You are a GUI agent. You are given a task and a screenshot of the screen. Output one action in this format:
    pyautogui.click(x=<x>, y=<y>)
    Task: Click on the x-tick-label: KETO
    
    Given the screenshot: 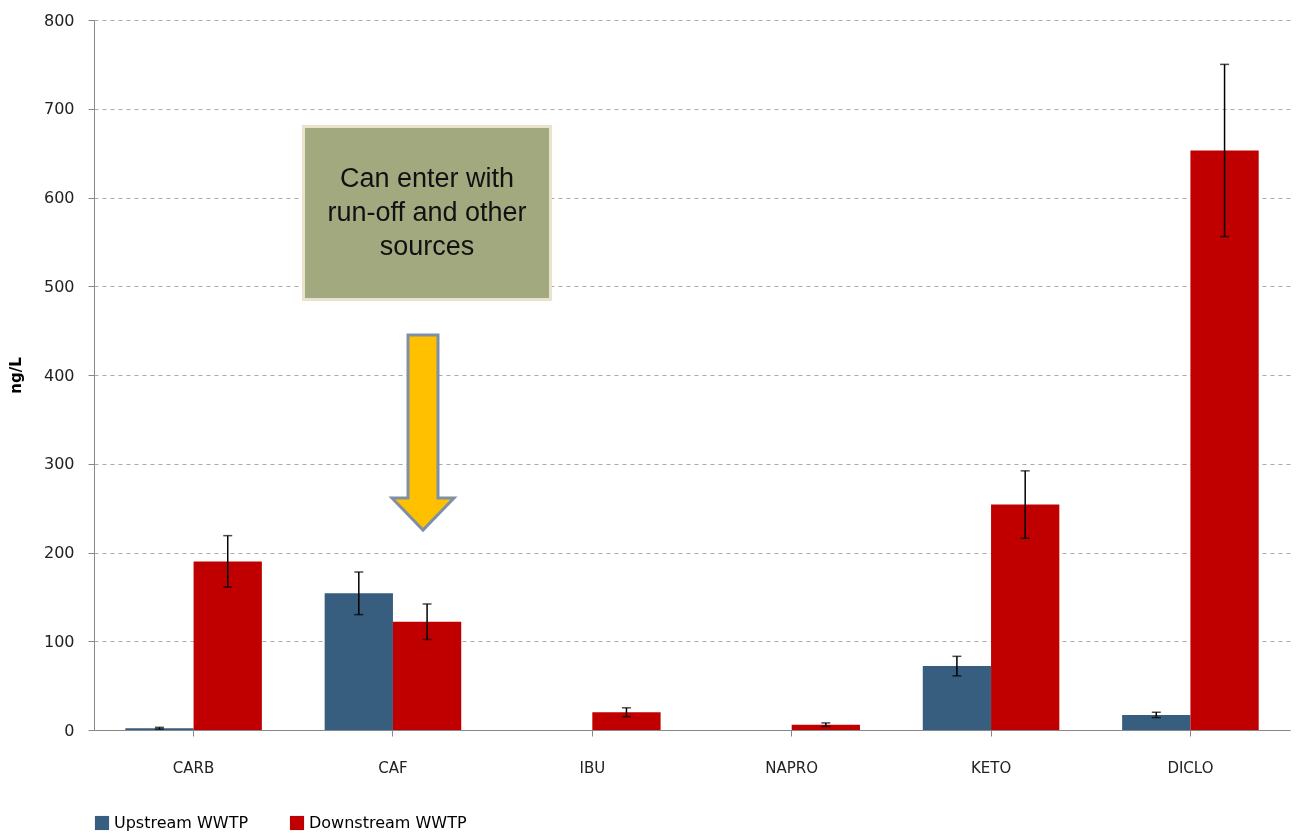 What is the action you would take?
    pyautogui.click(x=991, y=767)
    